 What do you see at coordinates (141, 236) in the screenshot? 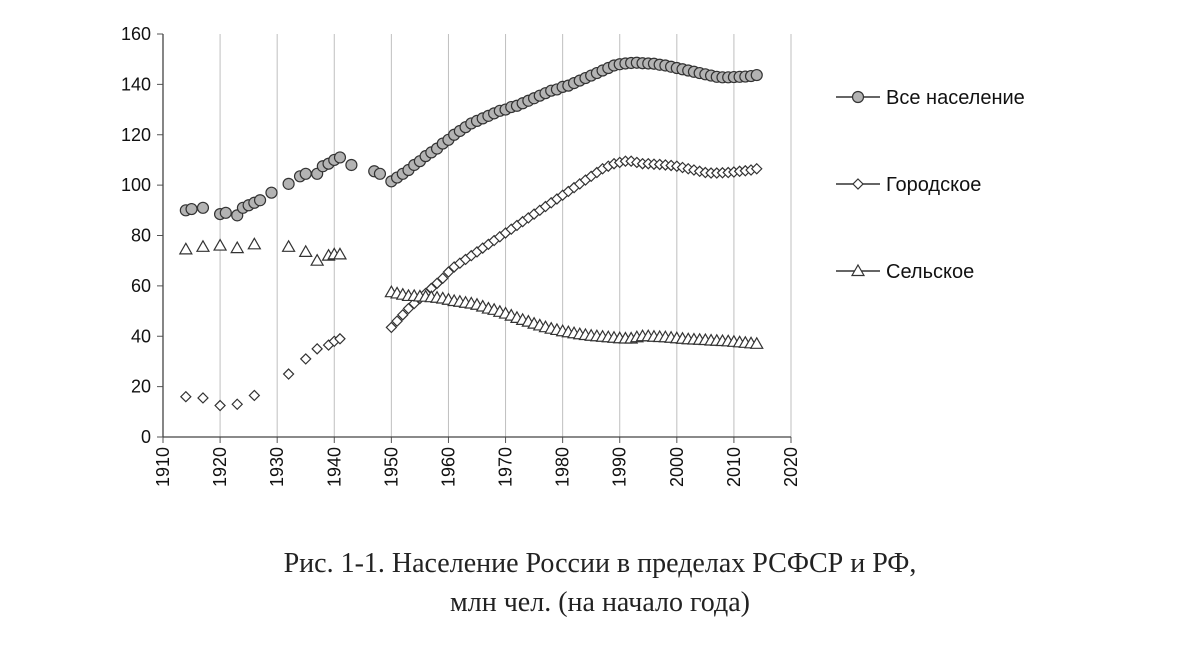
I see `y-tick-label: 80` at bounding box center [141, 236].